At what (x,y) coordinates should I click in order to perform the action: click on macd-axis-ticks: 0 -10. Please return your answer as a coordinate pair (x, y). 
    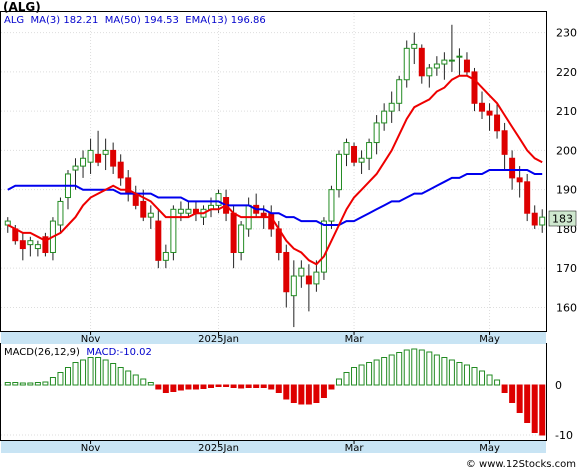
    Looking at the image, I should click on (564, 410).